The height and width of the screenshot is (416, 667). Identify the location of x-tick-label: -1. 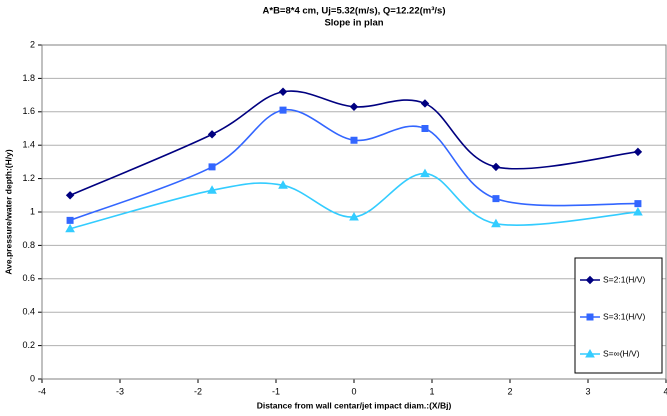
(276, 391).